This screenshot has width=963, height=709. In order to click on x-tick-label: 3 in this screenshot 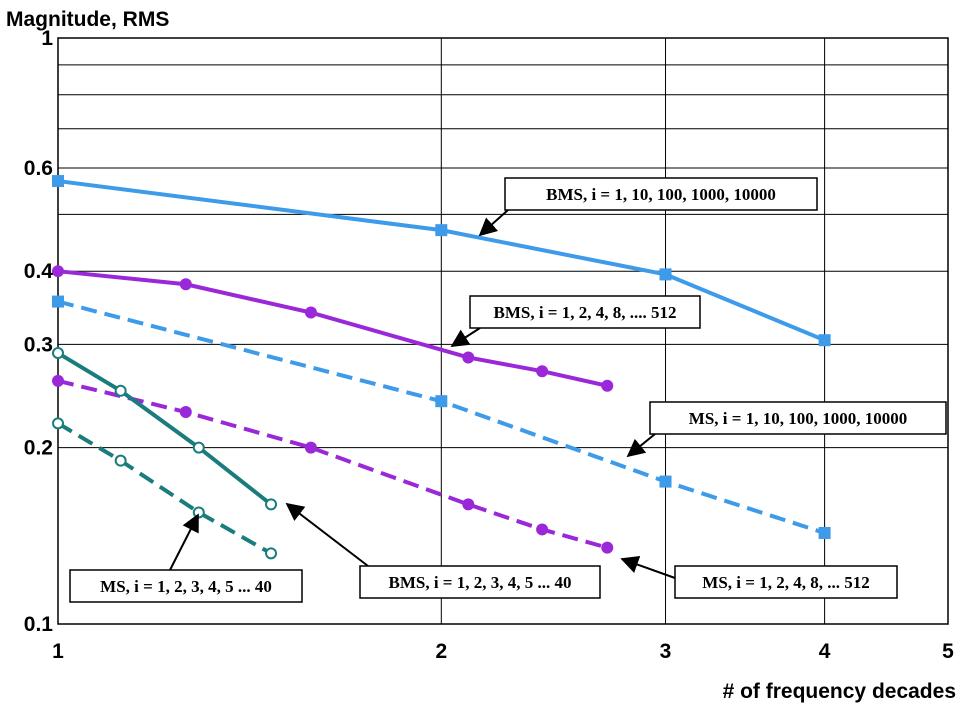, I will do `click(666, 651)`.